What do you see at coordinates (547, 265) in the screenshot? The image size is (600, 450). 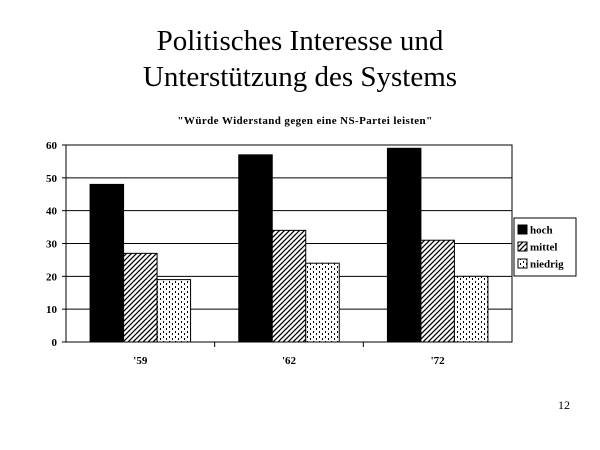 I see `legend-label-niedrig: niedrig` at bounding box center [547, 265].